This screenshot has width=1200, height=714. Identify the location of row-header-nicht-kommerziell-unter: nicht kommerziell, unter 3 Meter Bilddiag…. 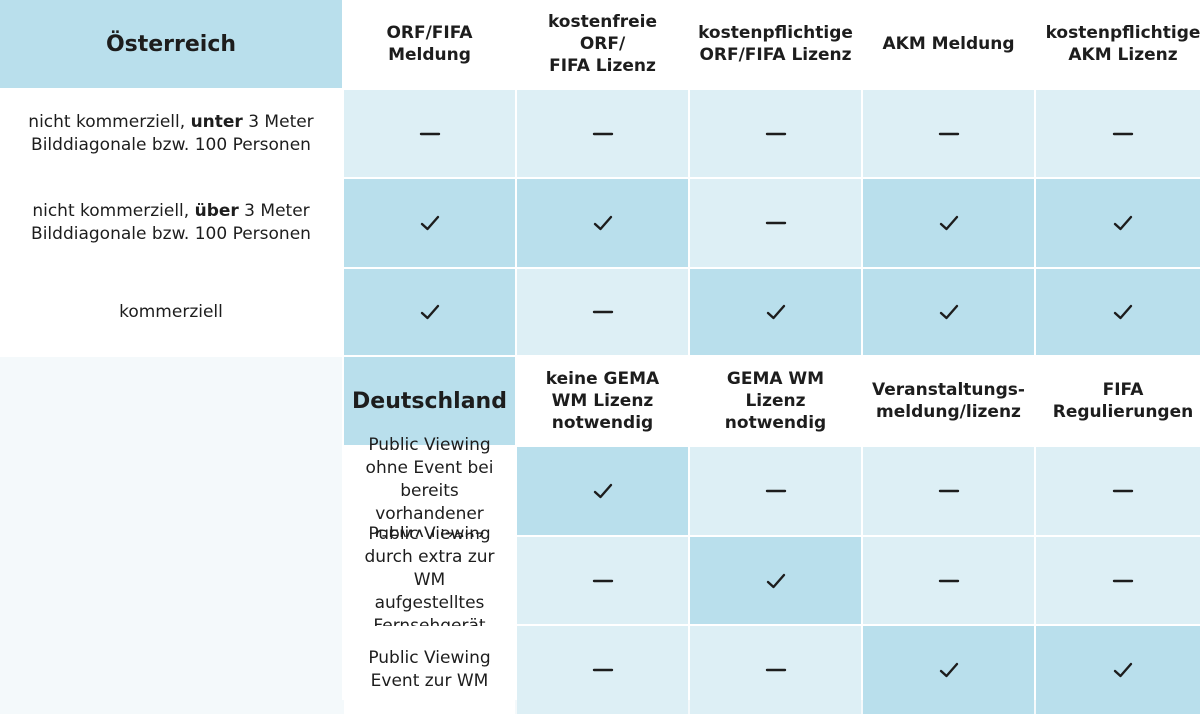
(171, 133).